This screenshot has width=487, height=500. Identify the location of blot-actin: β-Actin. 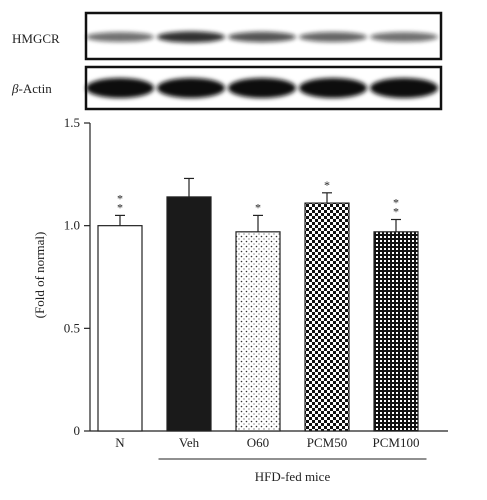
(227, 88).